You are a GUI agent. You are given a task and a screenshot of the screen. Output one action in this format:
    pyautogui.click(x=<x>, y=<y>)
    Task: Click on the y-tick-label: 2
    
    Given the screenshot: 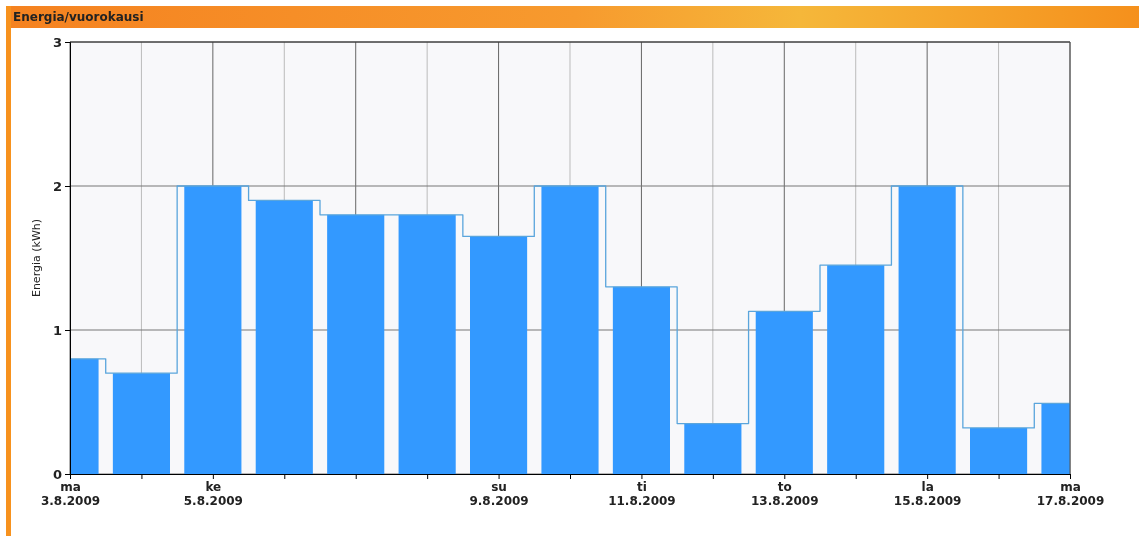 What is the action you would take?
    pyautogui.click(x=57, y=186)
    